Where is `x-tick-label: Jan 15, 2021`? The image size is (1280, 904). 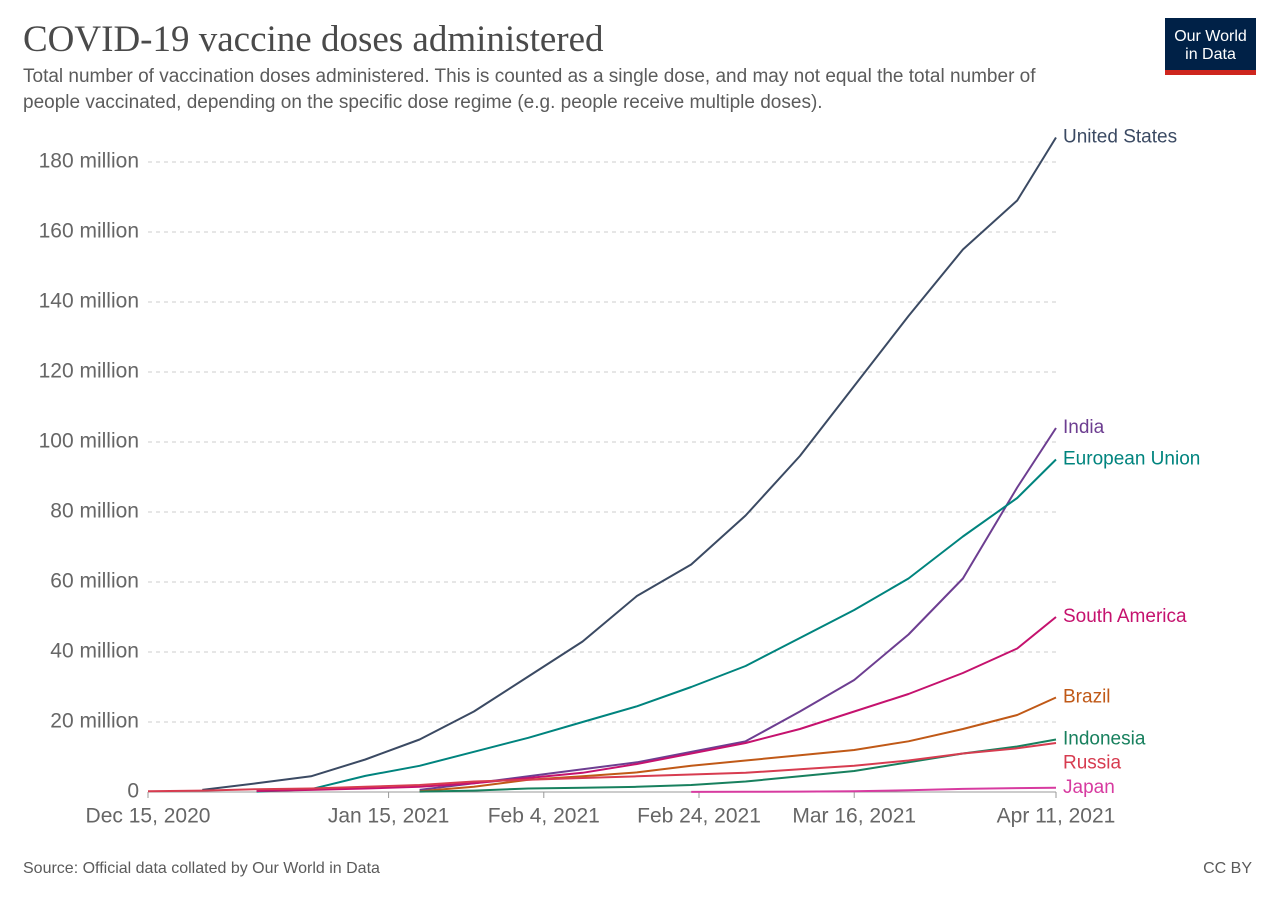
x-tick-label: Jan 15, 2021 is located at coordinates (388, 816).